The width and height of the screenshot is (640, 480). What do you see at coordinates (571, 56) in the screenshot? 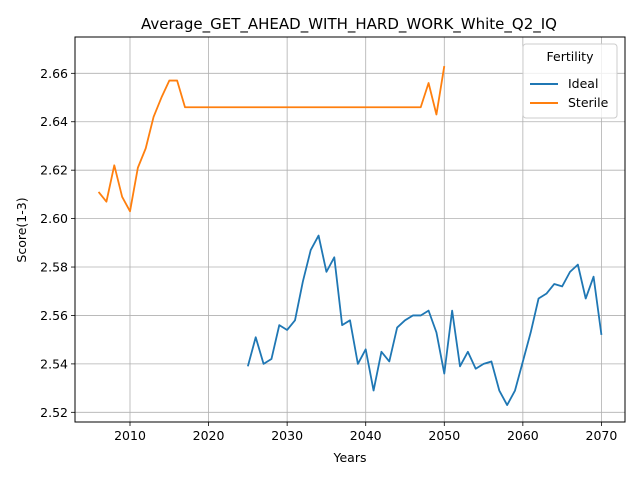
I see `legend-title: Fertility` at bounding box center [571, 56].